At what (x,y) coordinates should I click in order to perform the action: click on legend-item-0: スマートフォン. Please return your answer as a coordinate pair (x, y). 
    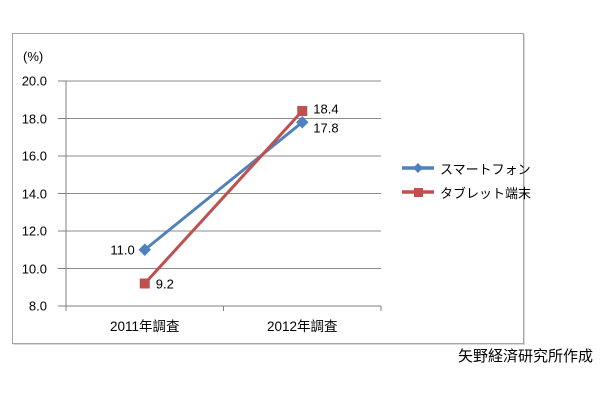
    Looking at the image, I should click on (466, 168).